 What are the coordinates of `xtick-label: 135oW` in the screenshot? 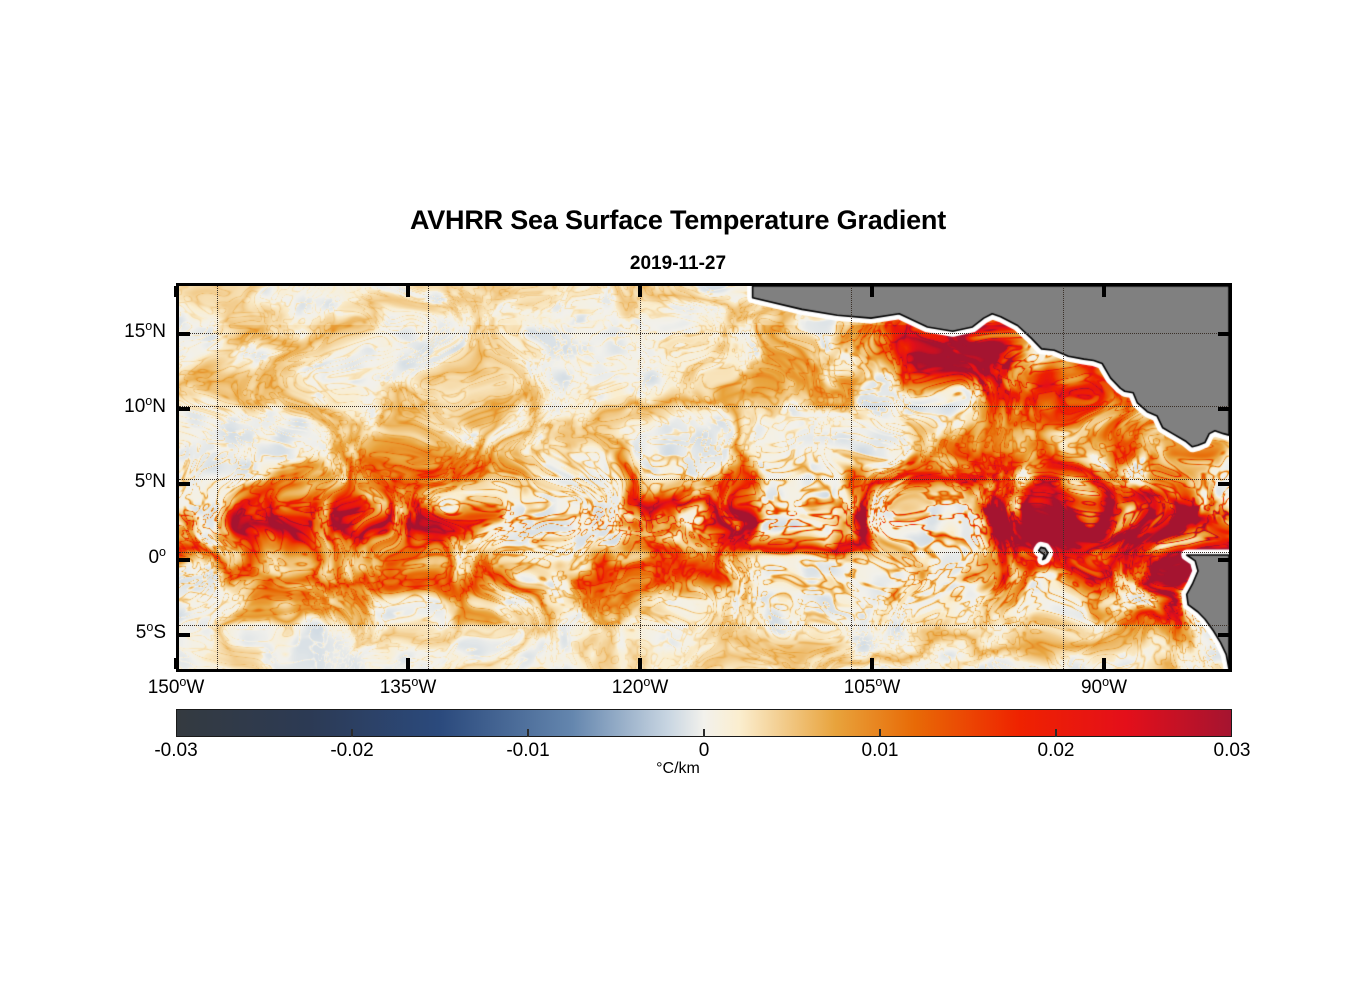 It's located at (408, 686).